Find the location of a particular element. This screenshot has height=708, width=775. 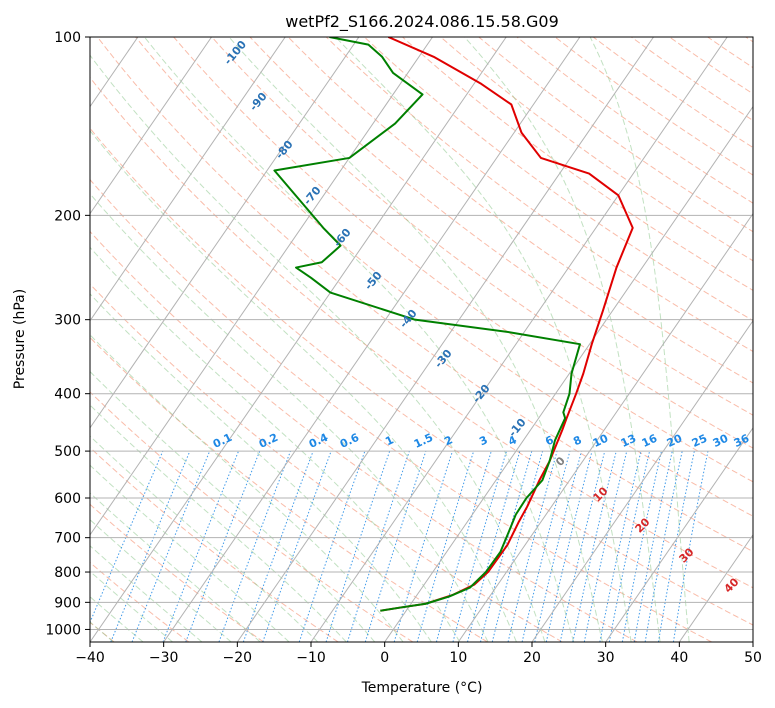

mixing-ratio-label: 0.1 is located at coordinates (222, 441).